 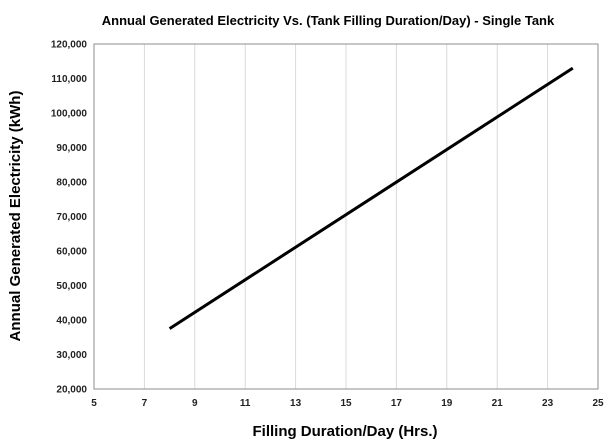 I want to click on x-tick-label: 9, so click(x=195, y=403).